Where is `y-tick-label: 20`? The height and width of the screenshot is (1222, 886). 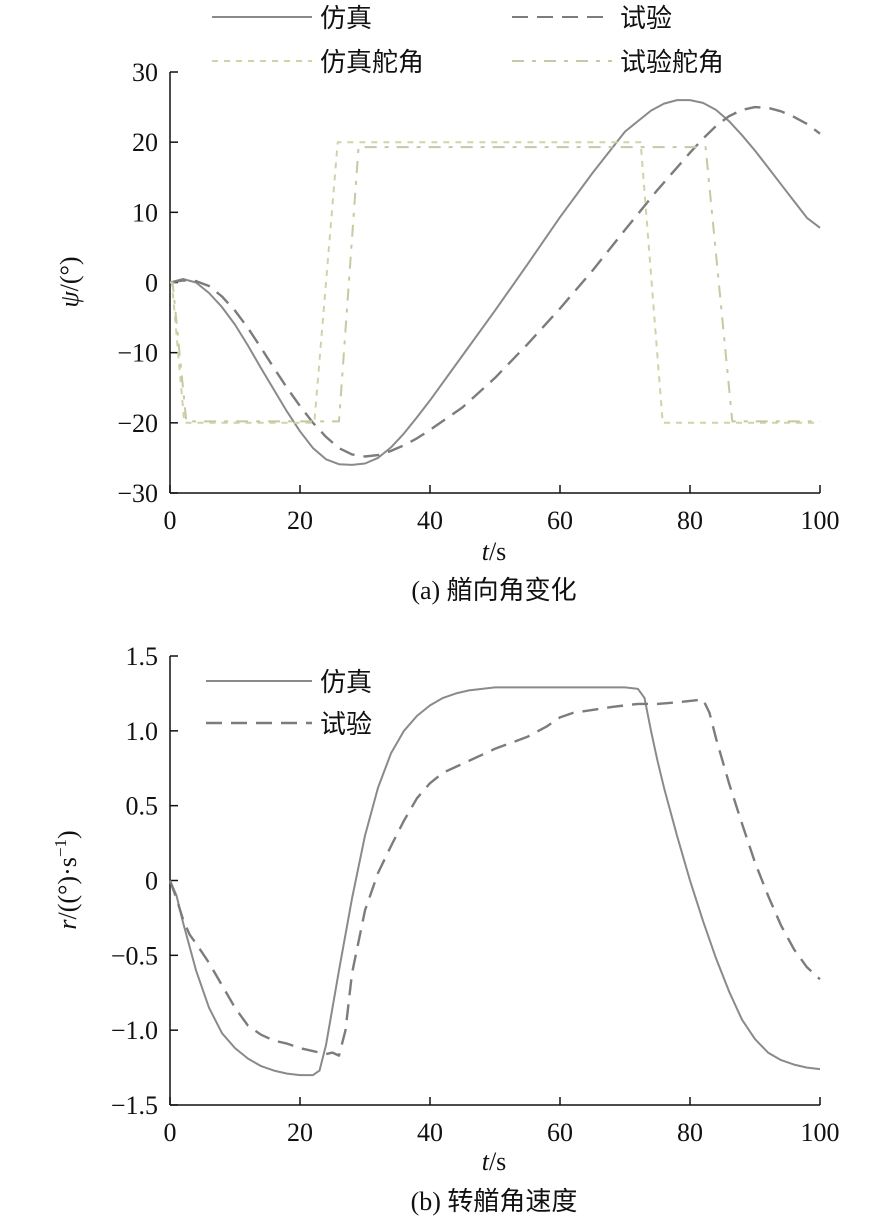 y-tick-label: 20 is located at coordinates (145, 142).